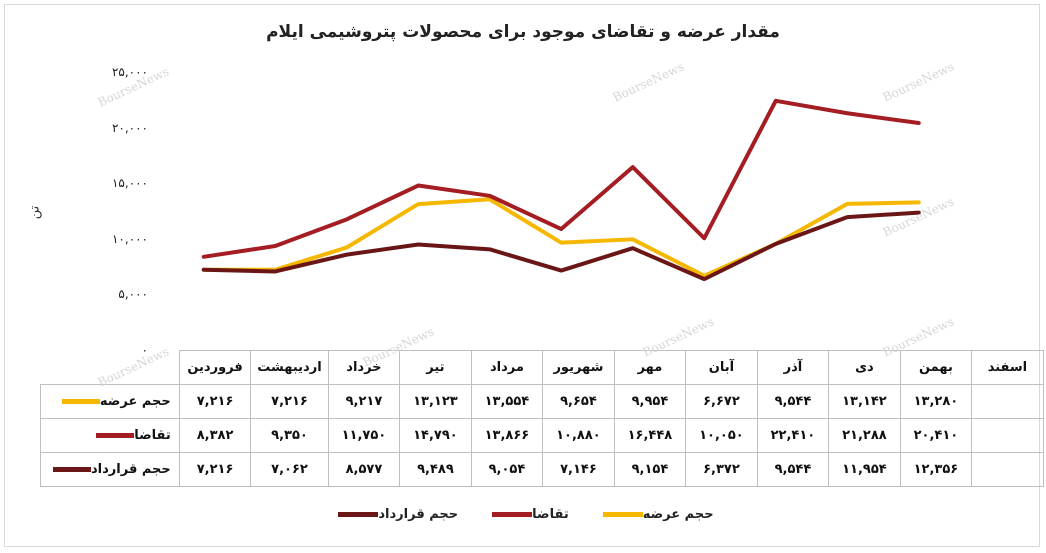  Describe the element at coordinates (721, 469) in the screenshot. I see `data-label: ۶,۳۷۲` at that location.